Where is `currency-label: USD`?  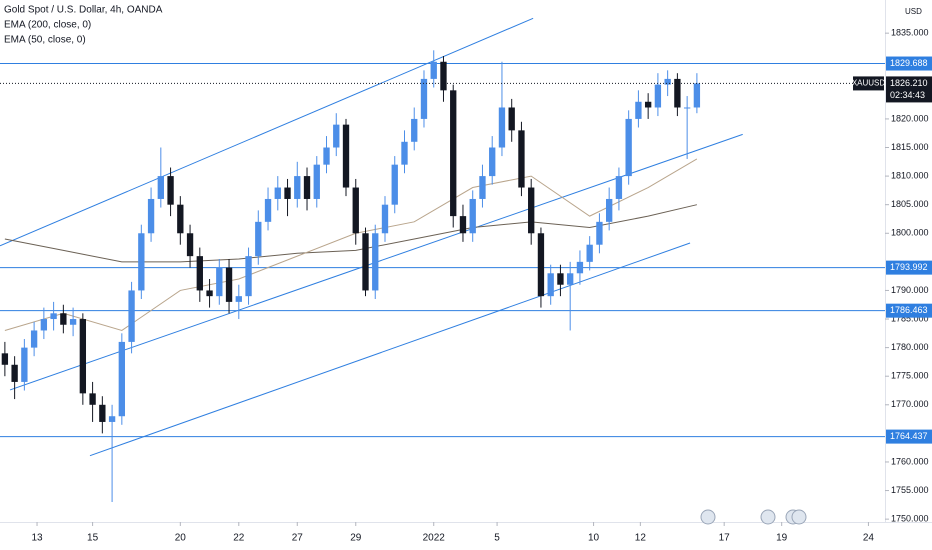
currency-label: USD is located at coordinates (913, 11).